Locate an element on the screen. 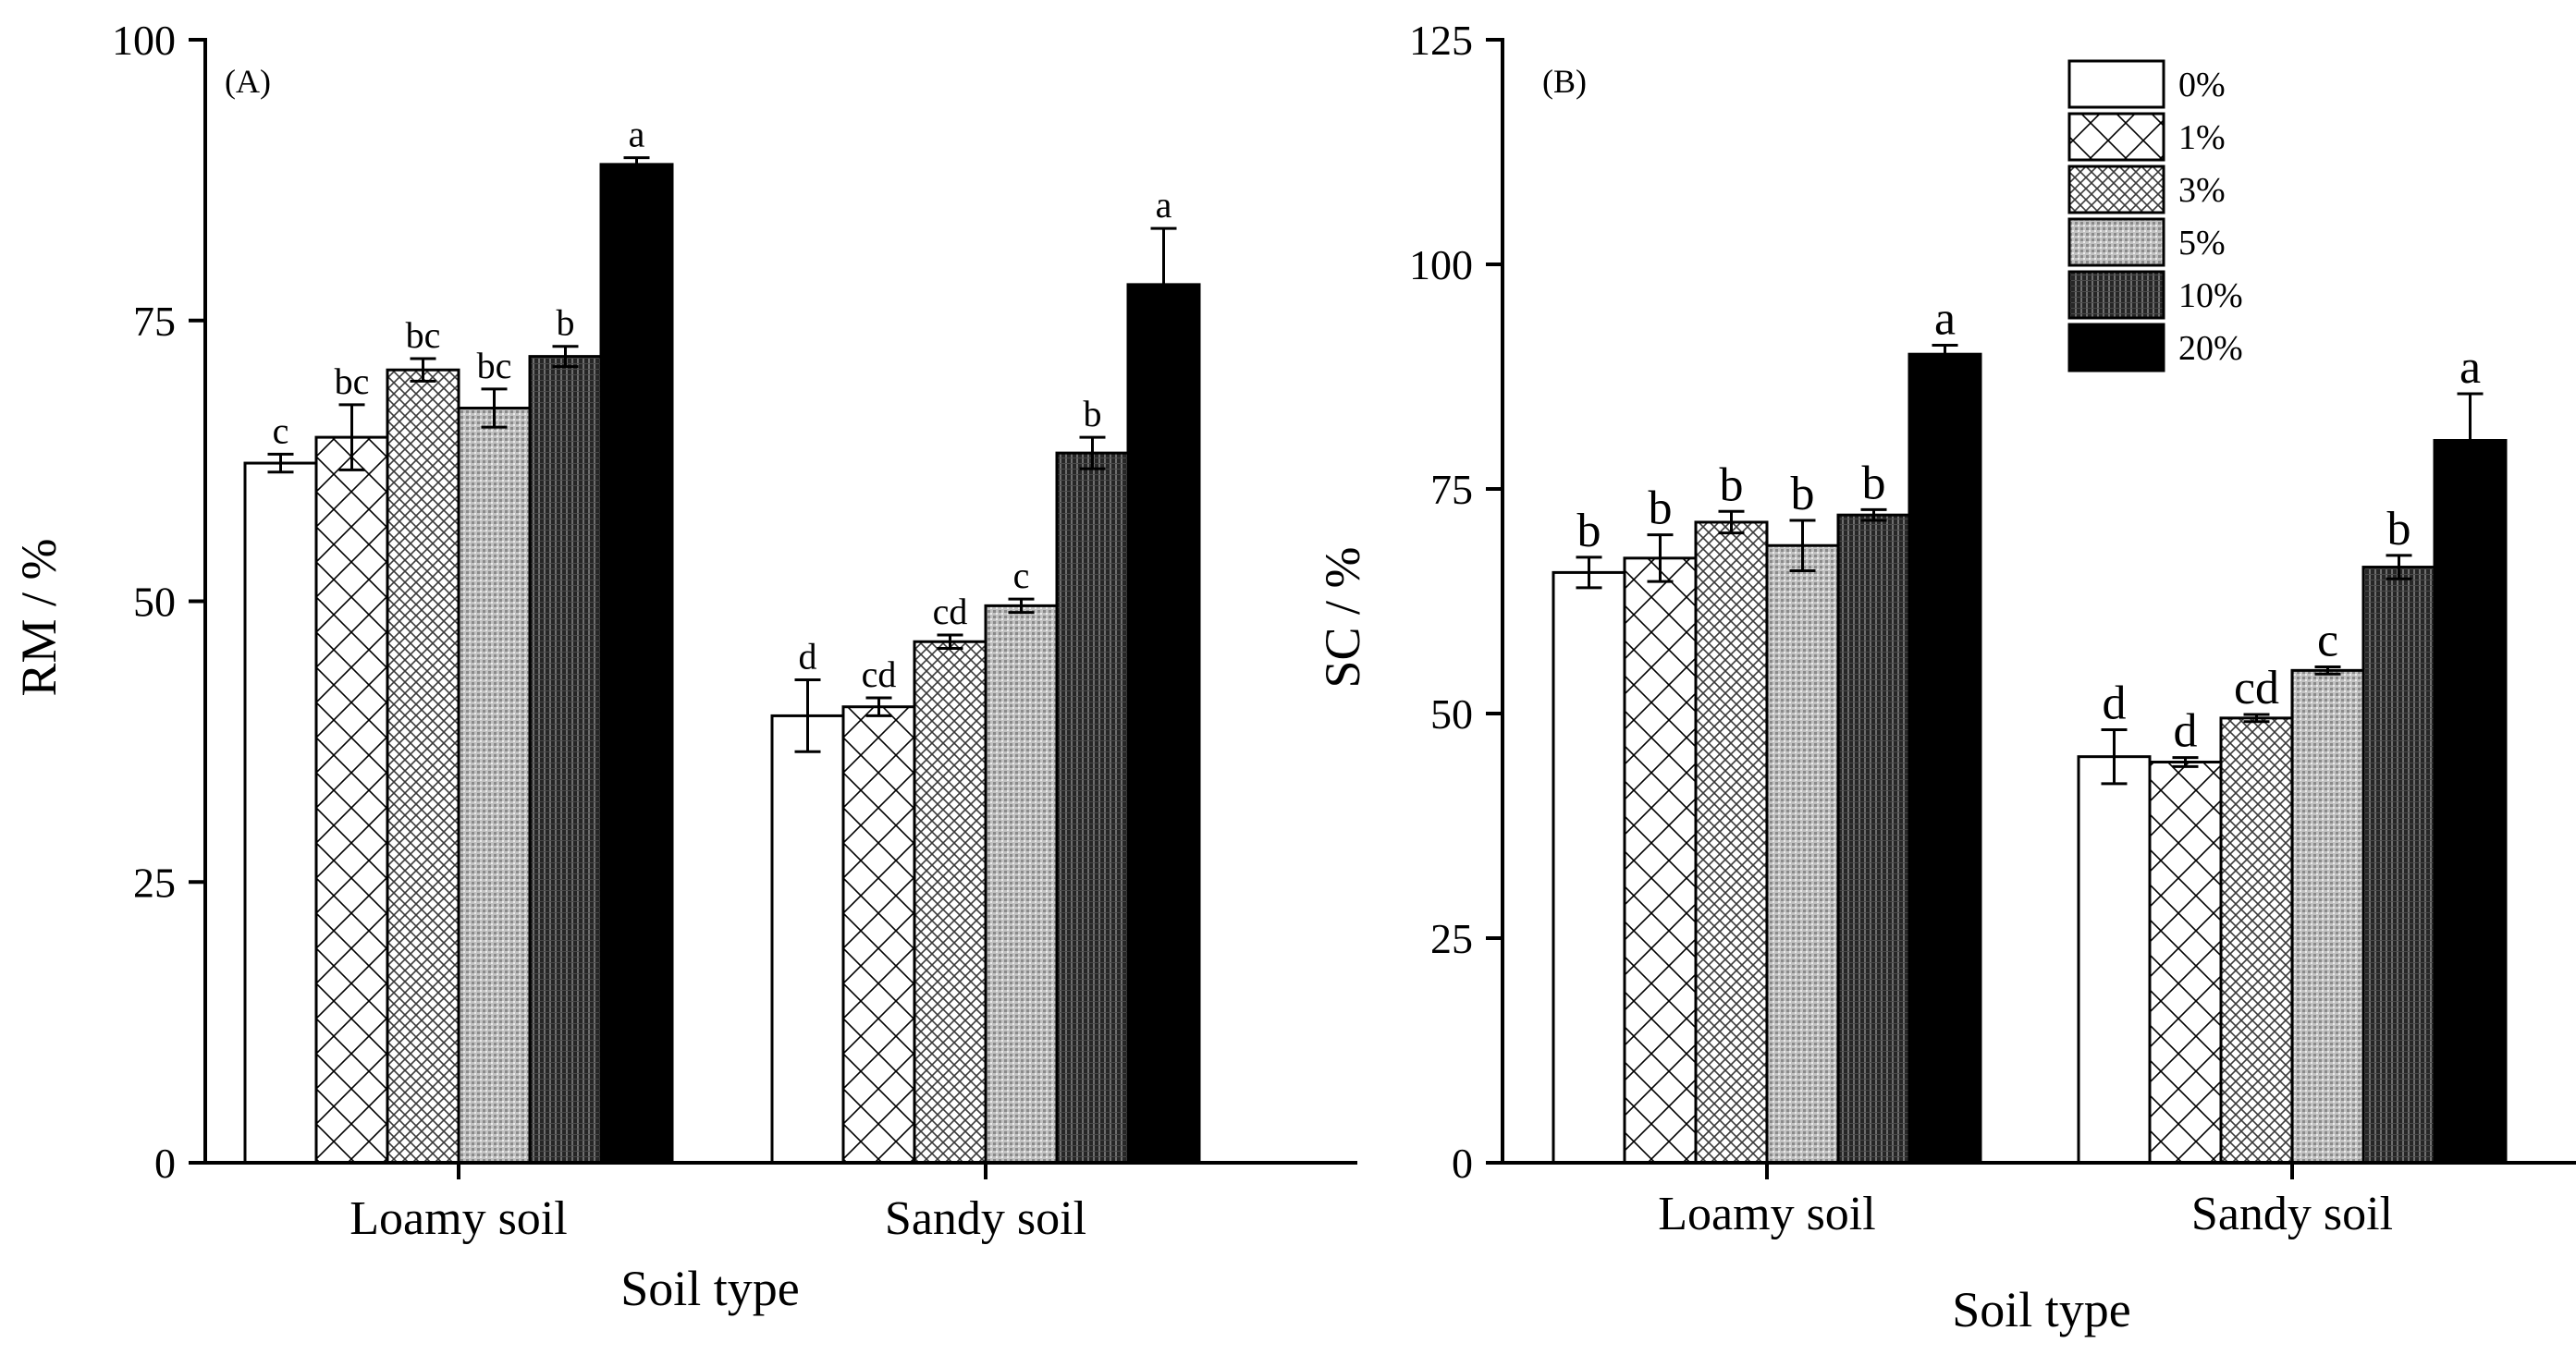 This screenshot has height=1355, width=2576. y-axis-title: SC / % is located at coordinates (1342, 617).